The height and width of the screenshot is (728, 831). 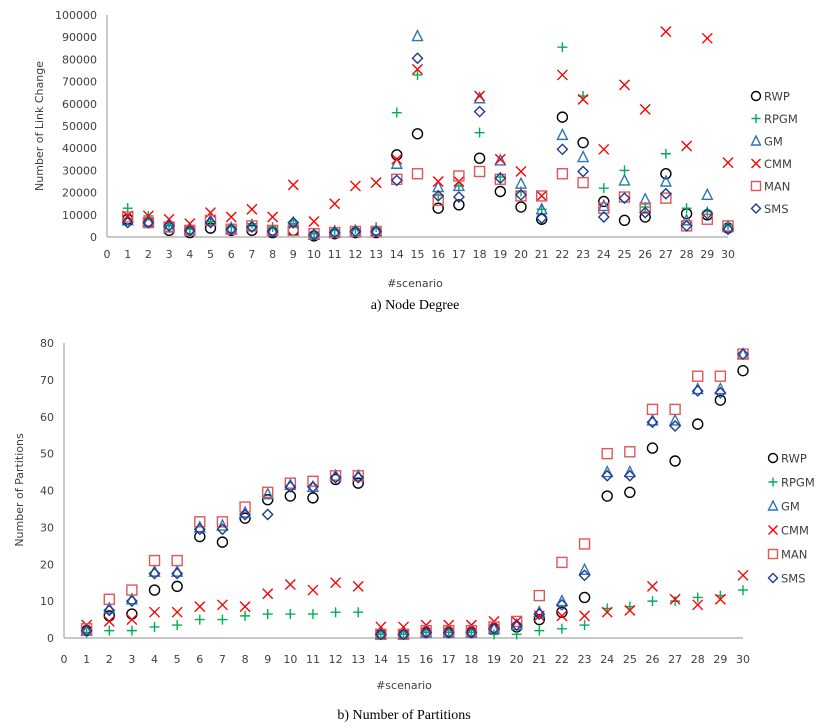 What do you see at coordinates (794, 555) in the screenshot?
I see `legend-label: MAN` at bounding box center [794, 555].